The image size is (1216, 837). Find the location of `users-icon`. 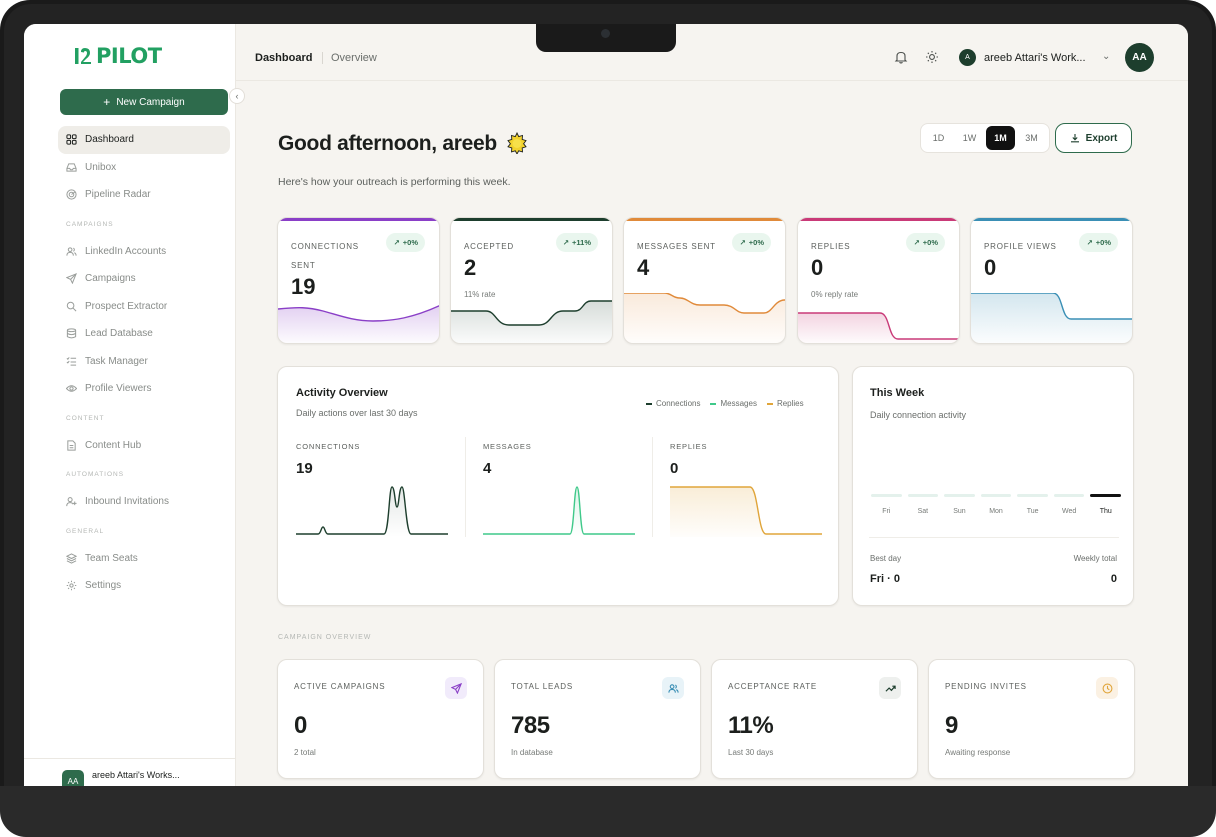

users-icon is located at coordinates (673, 688).